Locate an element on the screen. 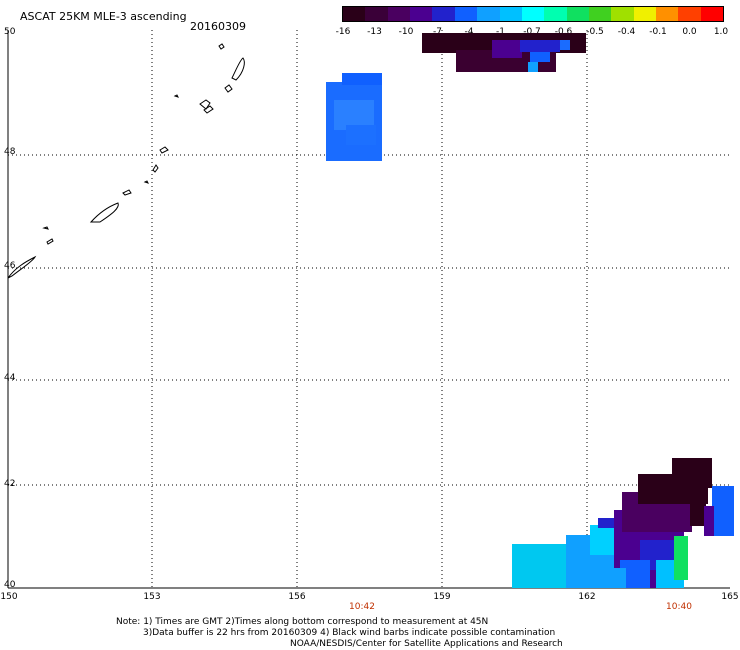 Image resolution: width=740 pixels, height=650 pixels. lon-label-156: 156 is located at coordinates (297, 597).